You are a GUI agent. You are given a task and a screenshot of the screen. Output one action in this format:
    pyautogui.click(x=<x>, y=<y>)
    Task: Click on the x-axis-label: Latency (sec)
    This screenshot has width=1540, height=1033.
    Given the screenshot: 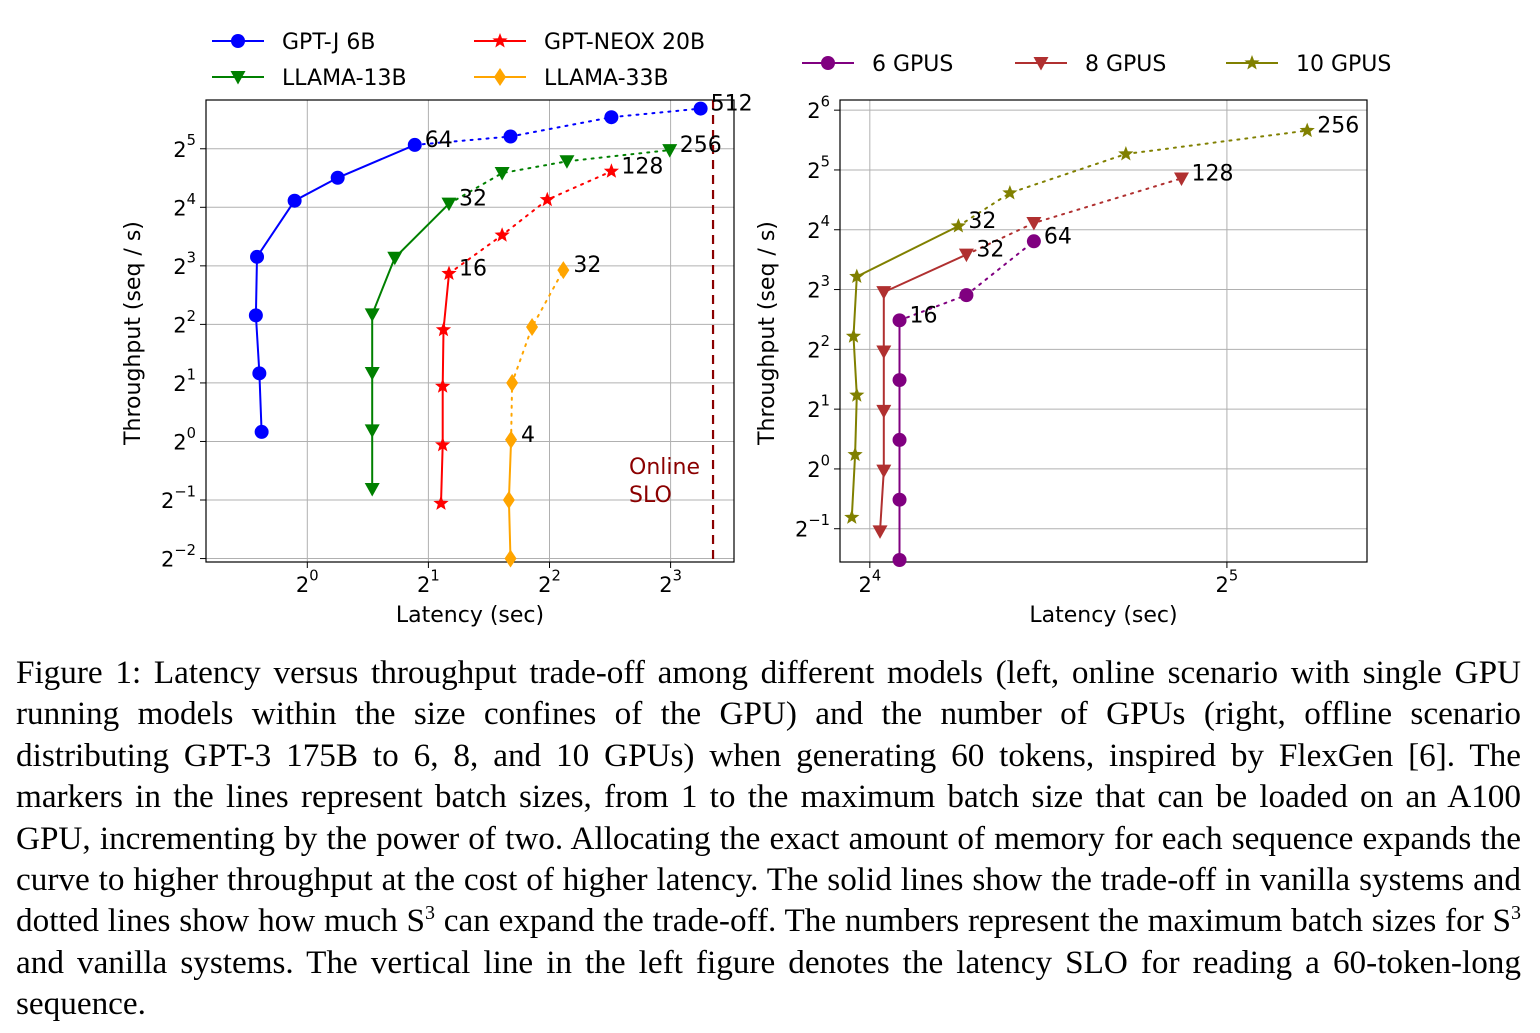 What is the action you would take?
    pyautogui.click(x=1103, y=615)
    